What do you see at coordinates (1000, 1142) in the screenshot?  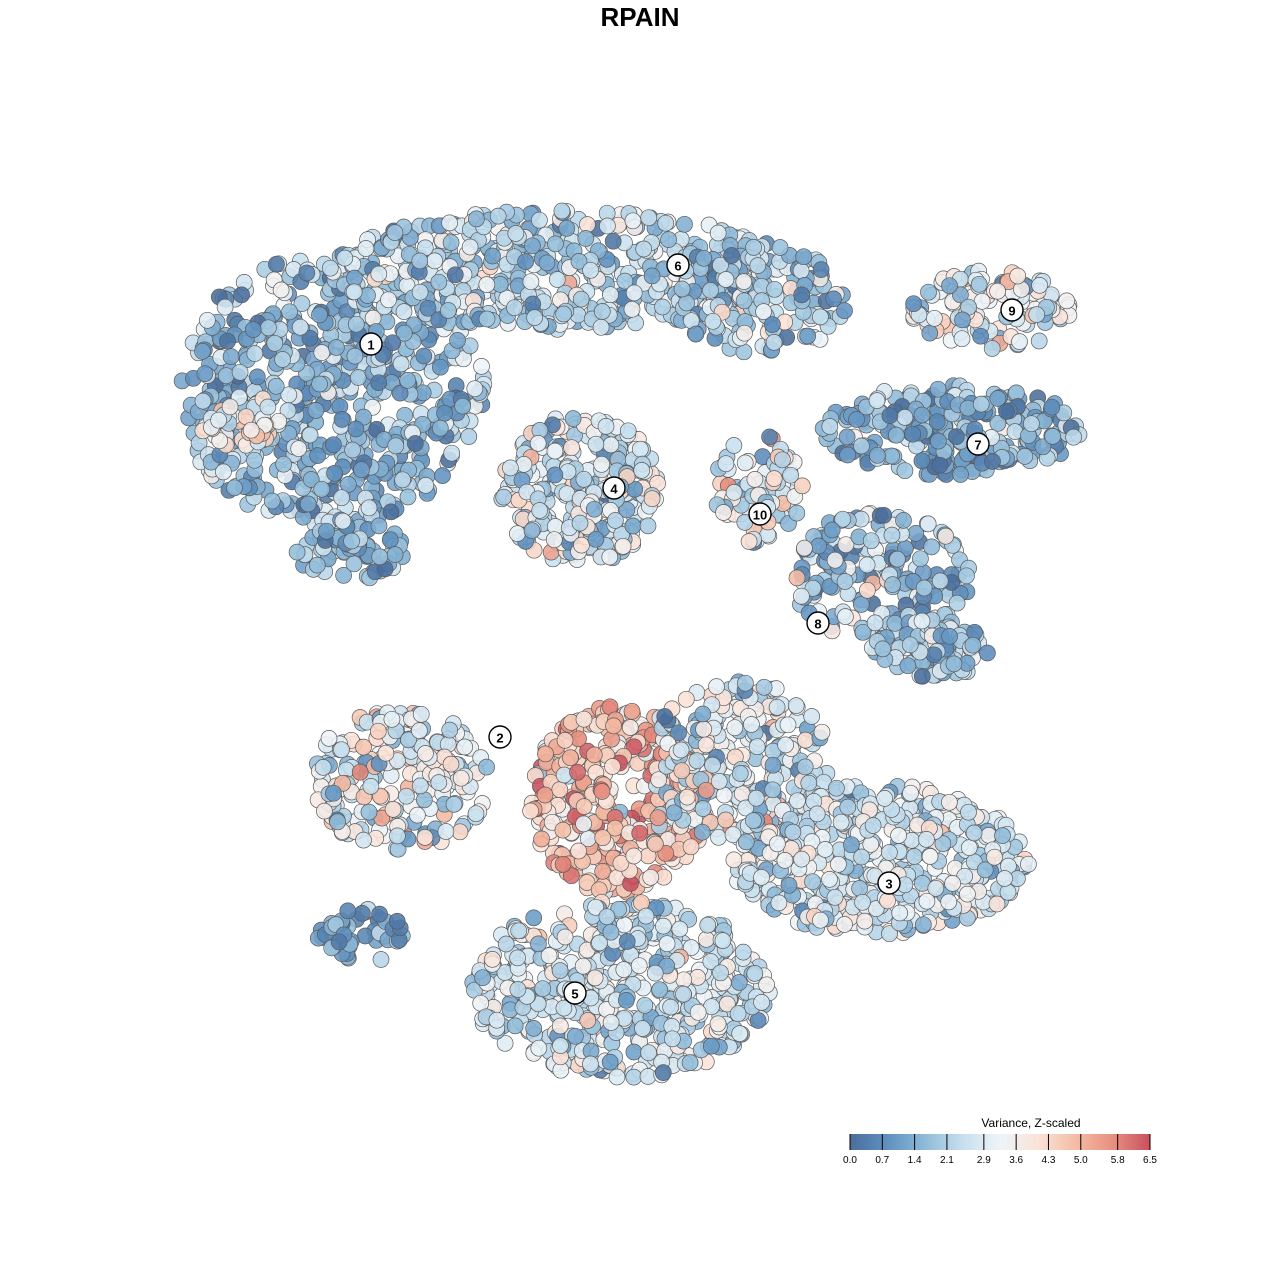 I see `colorbar-gradient` at bounding box center [1000, 1142].